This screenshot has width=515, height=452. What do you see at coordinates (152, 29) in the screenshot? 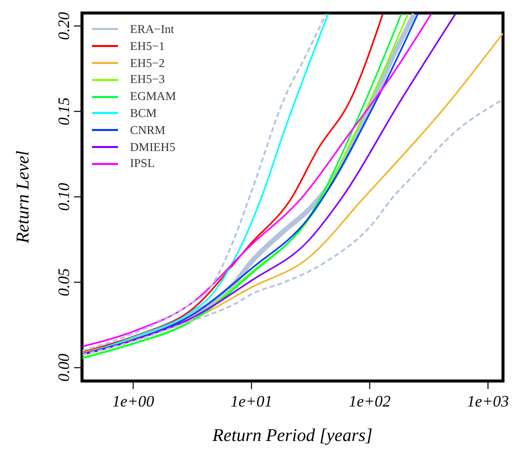
I see `legend-label: ERA−Int` at bounding box center [152, 29].